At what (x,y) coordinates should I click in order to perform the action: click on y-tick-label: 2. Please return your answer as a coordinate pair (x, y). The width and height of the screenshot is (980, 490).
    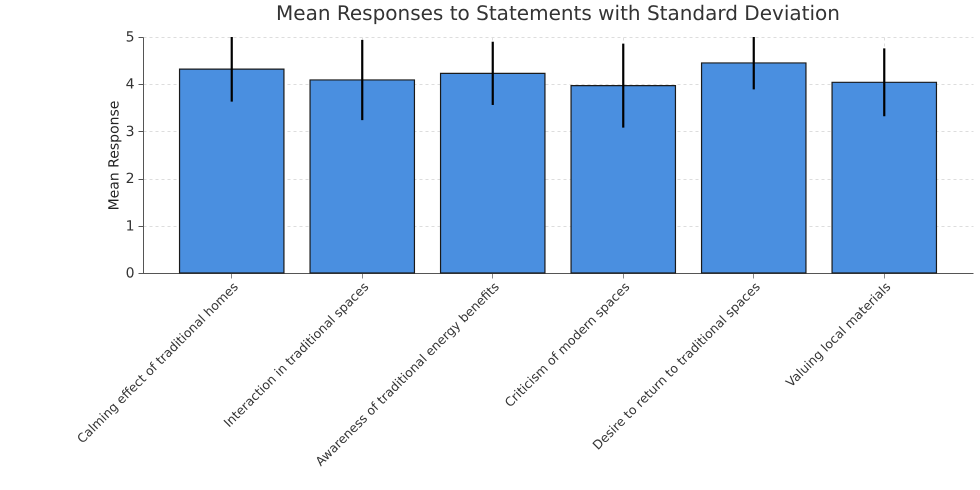
    Looking at the image, I should click on (130, 179).